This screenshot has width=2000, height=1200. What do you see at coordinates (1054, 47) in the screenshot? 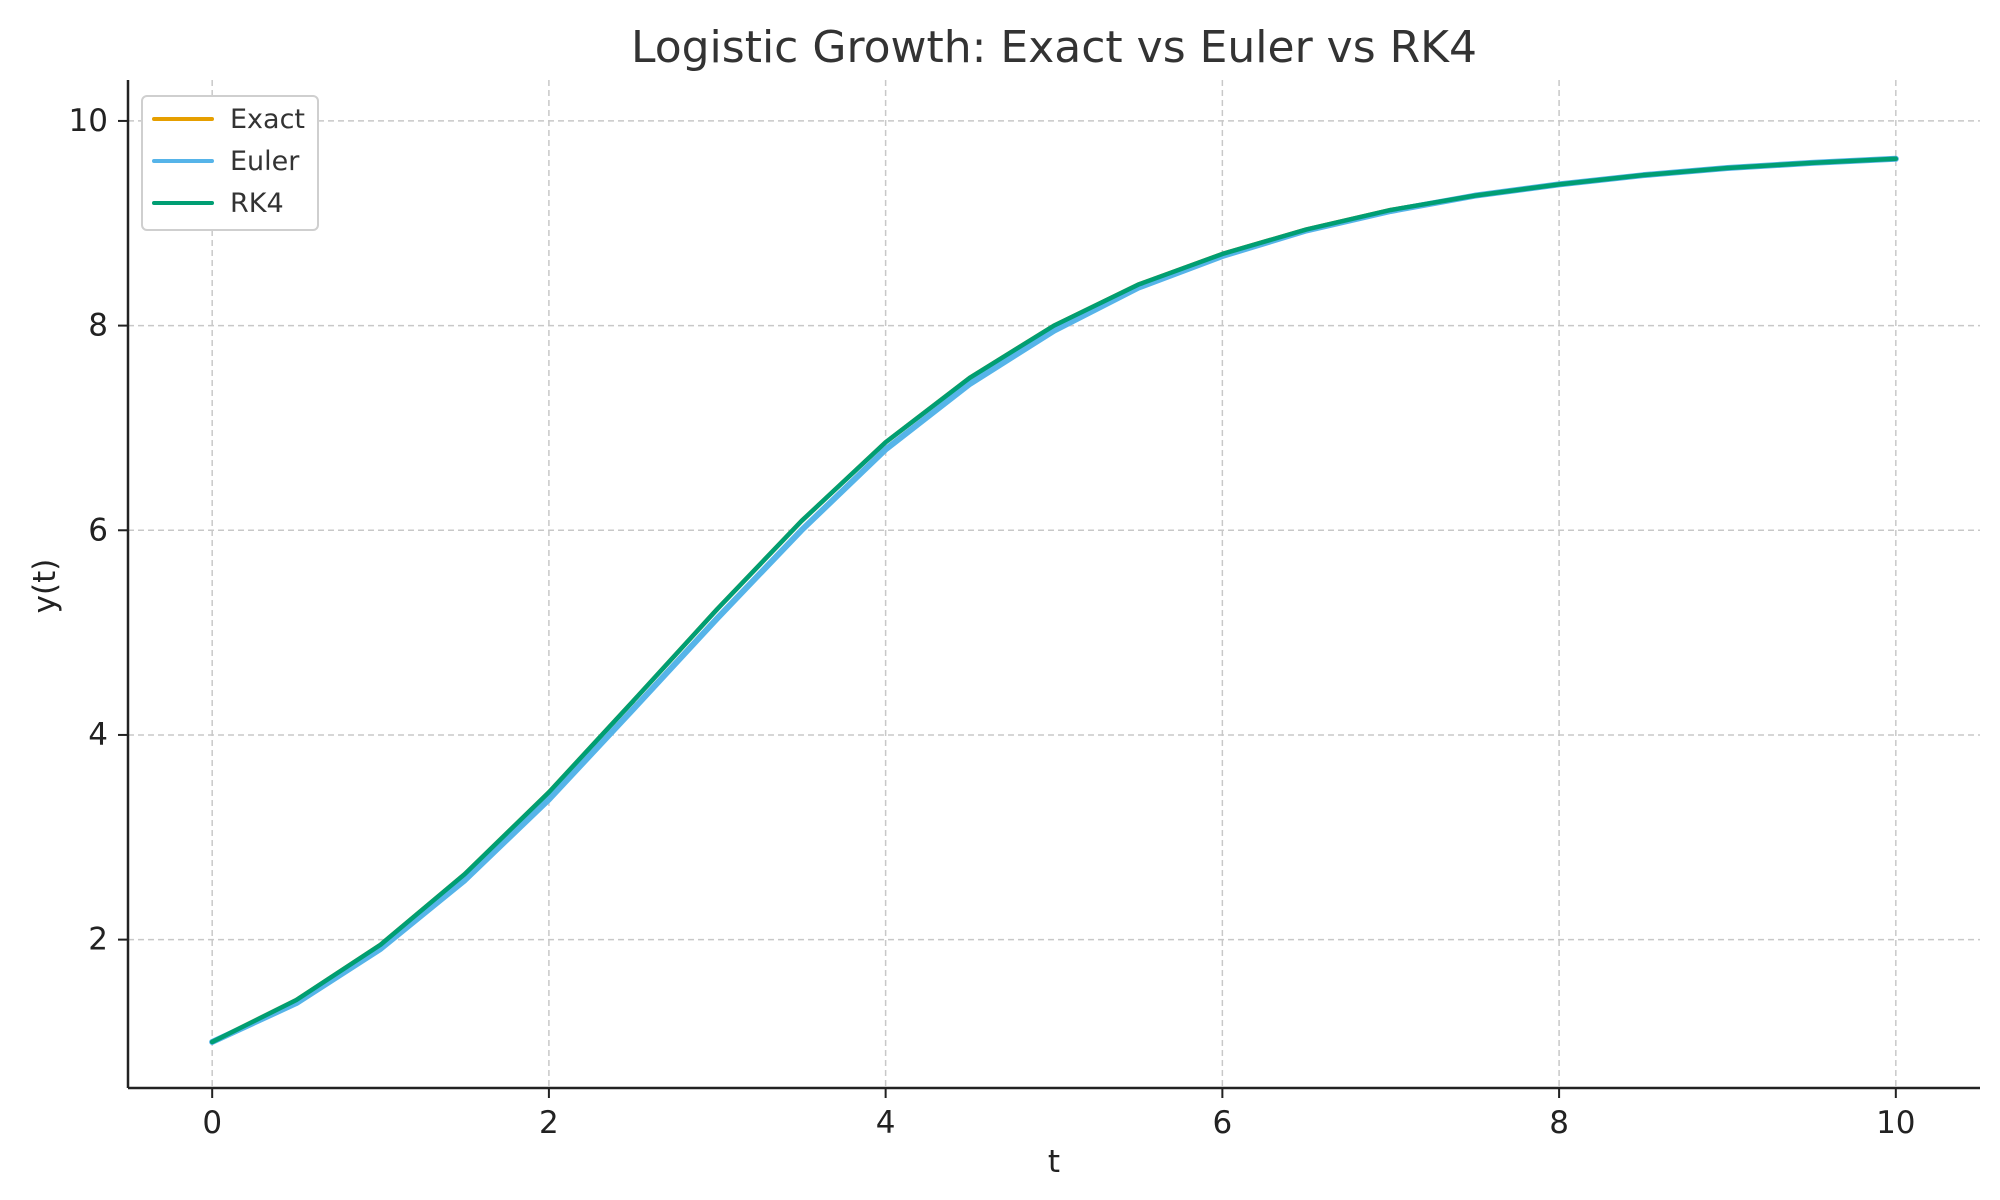
I see `chart-title: Logistic Growth: Exact vs Euler vs RK4` at bounding box center [1054, 47].